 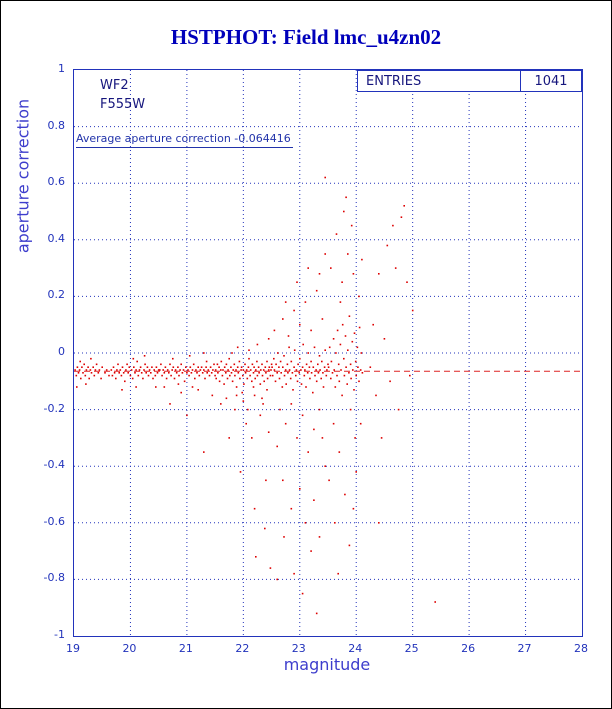 I want to click on x-tick-label: 20, so click(x=129, y=648).